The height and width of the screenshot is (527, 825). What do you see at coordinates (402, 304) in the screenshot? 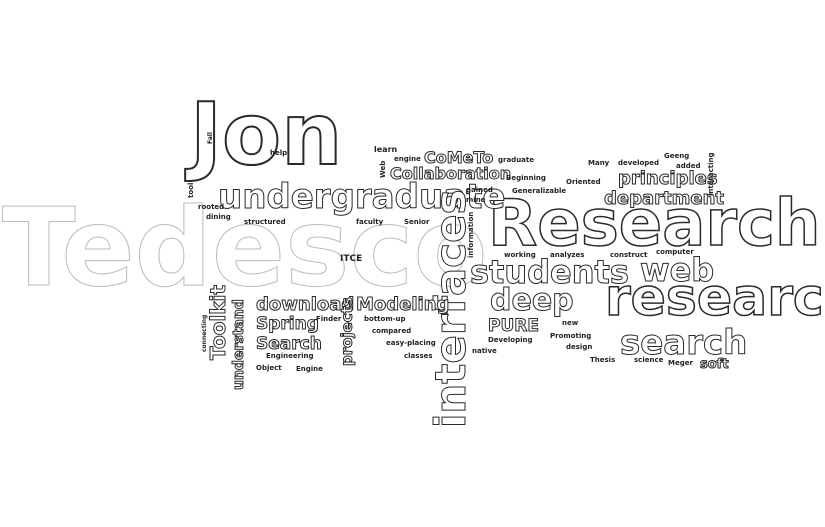
I see `word-modeling: Modeling` at bounding box center [402, 304].